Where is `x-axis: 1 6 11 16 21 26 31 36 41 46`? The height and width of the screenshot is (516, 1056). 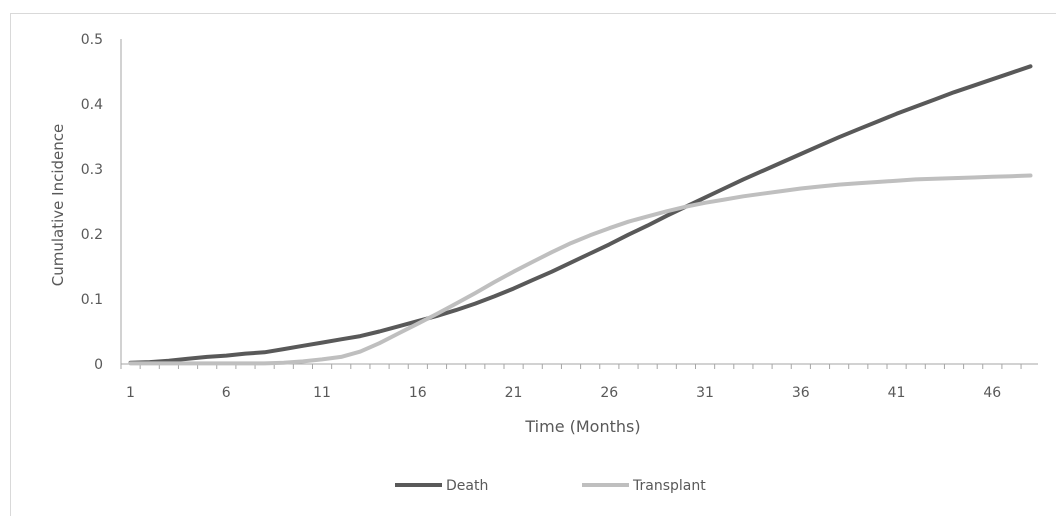 x-axis: 1 6 11 16 21 26 31 36 41 46 is located at coordinates (579, 382).